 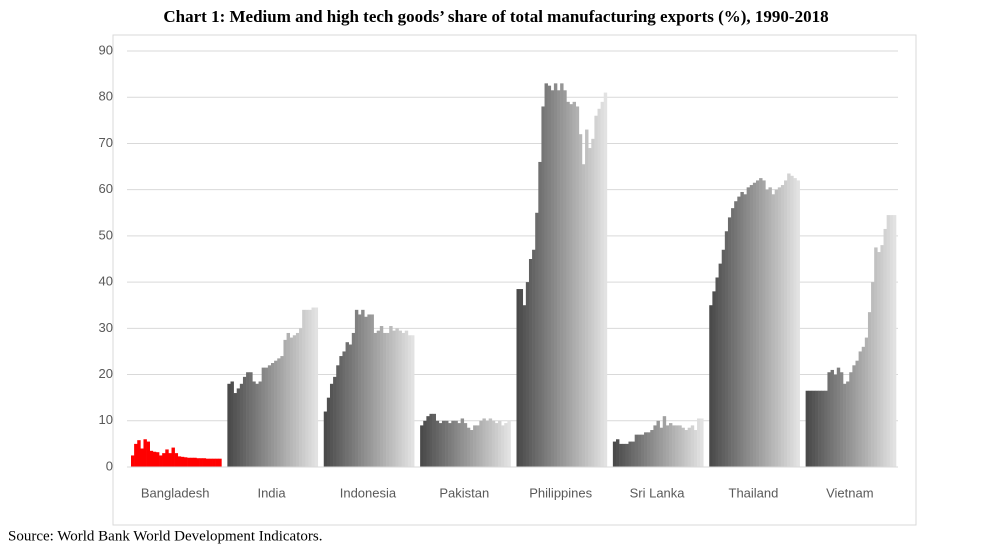 What do you see at coordinates (368, 492) in the screenshot?
I see `x-tick-label: Indonesia` at bounding box center [368, 492].